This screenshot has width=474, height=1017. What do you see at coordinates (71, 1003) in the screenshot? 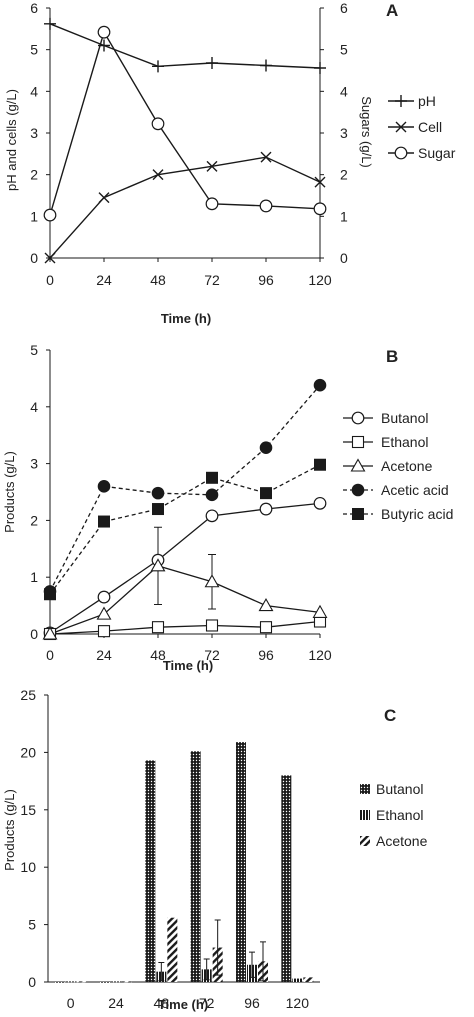
I see `x-tick-label: 0` at bounding box center [71, 1003].